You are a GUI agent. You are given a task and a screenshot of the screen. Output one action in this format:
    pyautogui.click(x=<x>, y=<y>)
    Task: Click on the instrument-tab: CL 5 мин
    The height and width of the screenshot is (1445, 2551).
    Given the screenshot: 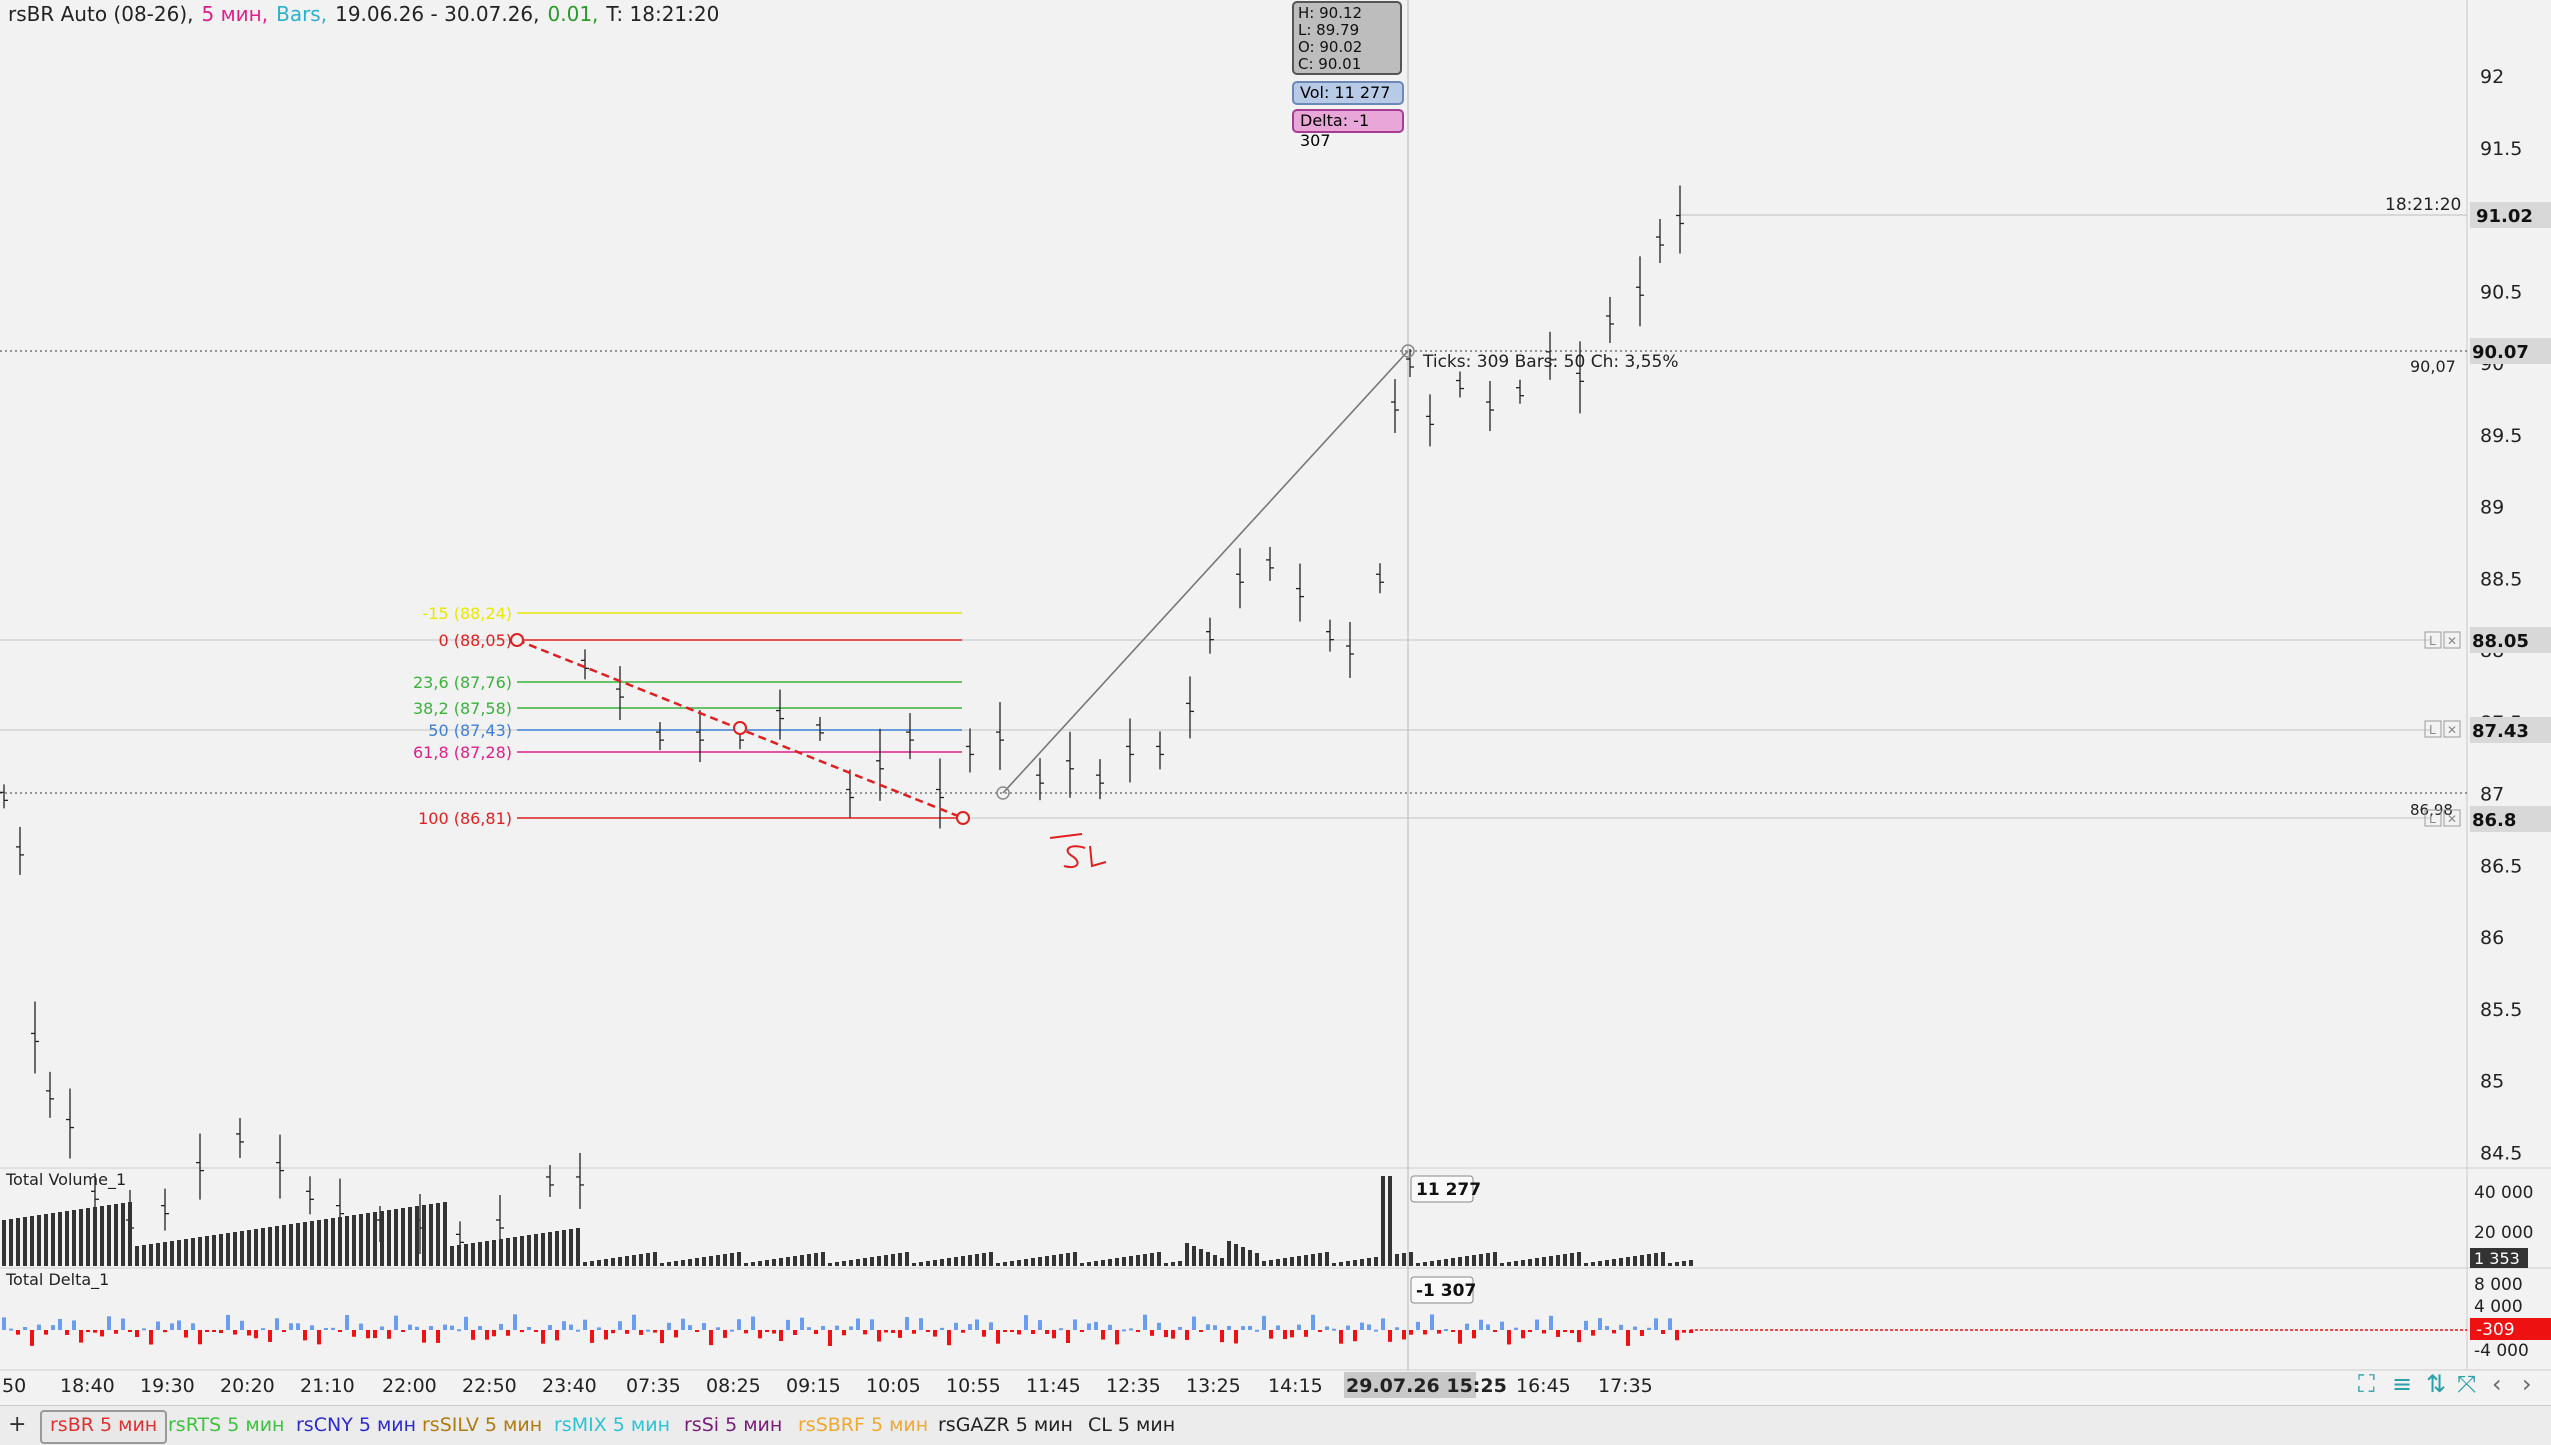 What is the action you would take?
    pyautogui.click(x=1132, y=1425)
    